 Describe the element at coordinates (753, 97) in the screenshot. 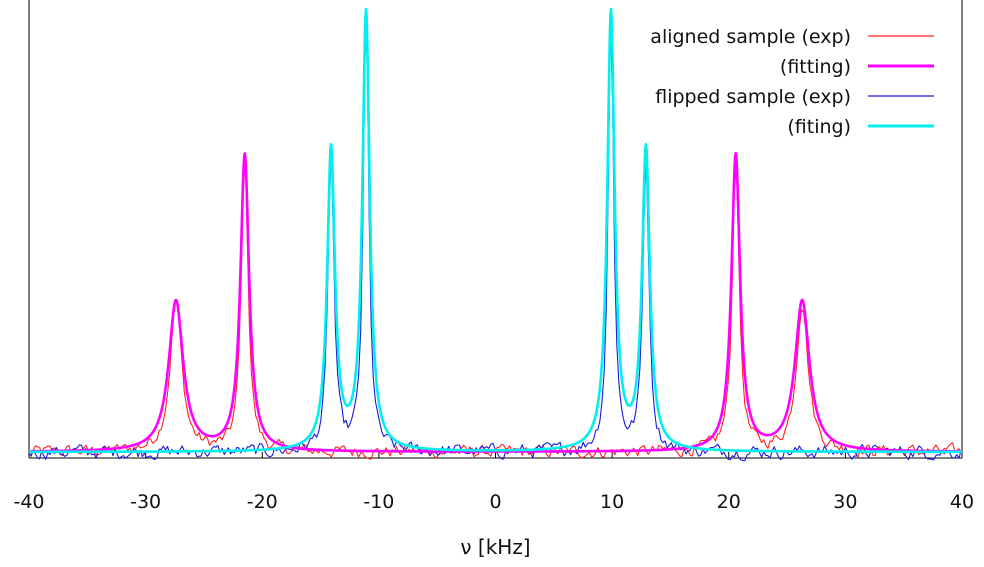

I see `legend-label: flipped sample (exp)` at that location.